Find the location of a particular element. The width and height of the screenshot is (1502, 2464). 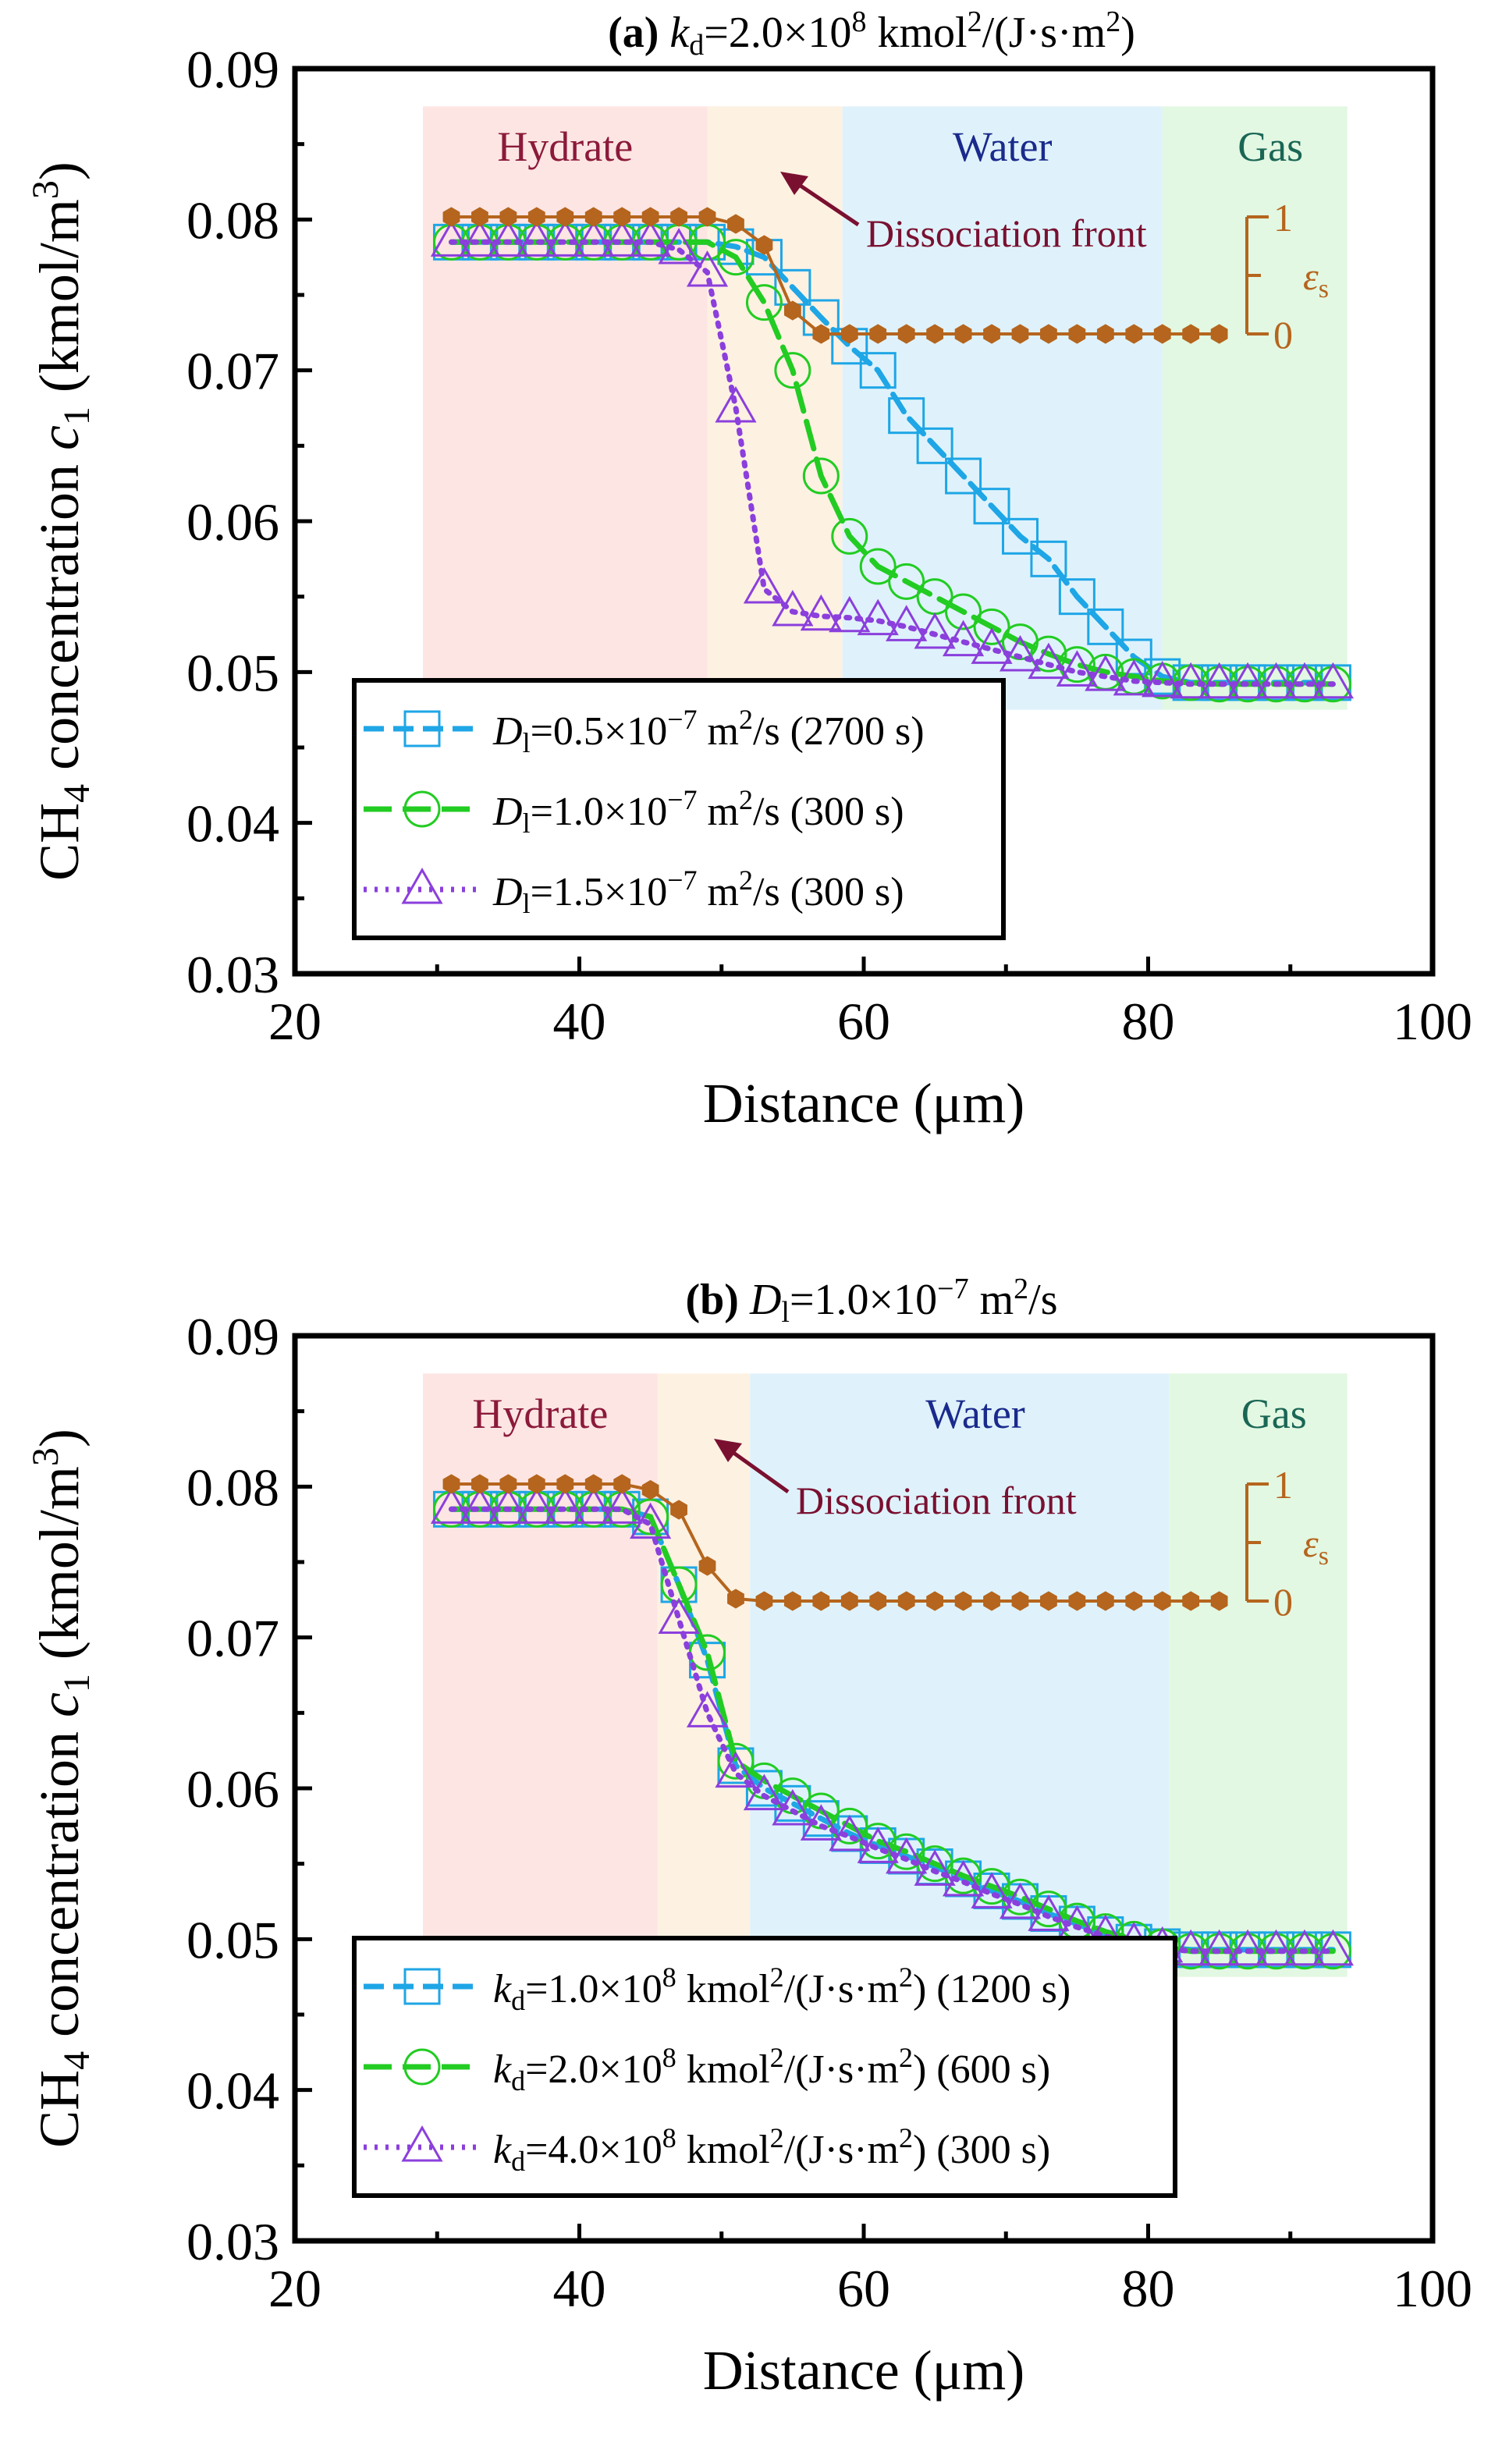

region-front-background is located at coordinates (775, 408).